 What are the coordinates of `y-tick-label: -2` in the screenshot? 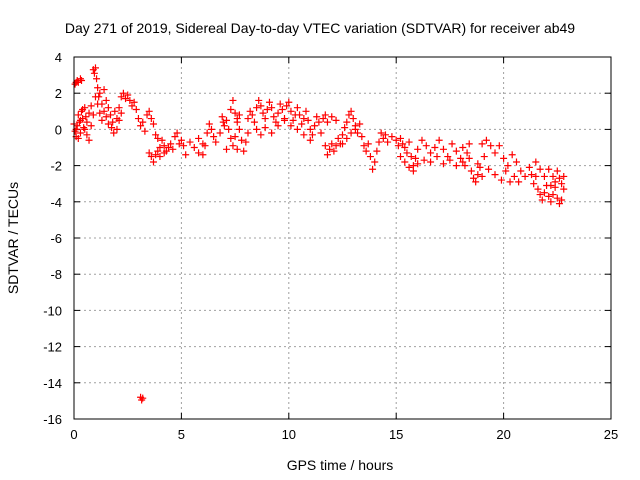 It's located at (56, 166).